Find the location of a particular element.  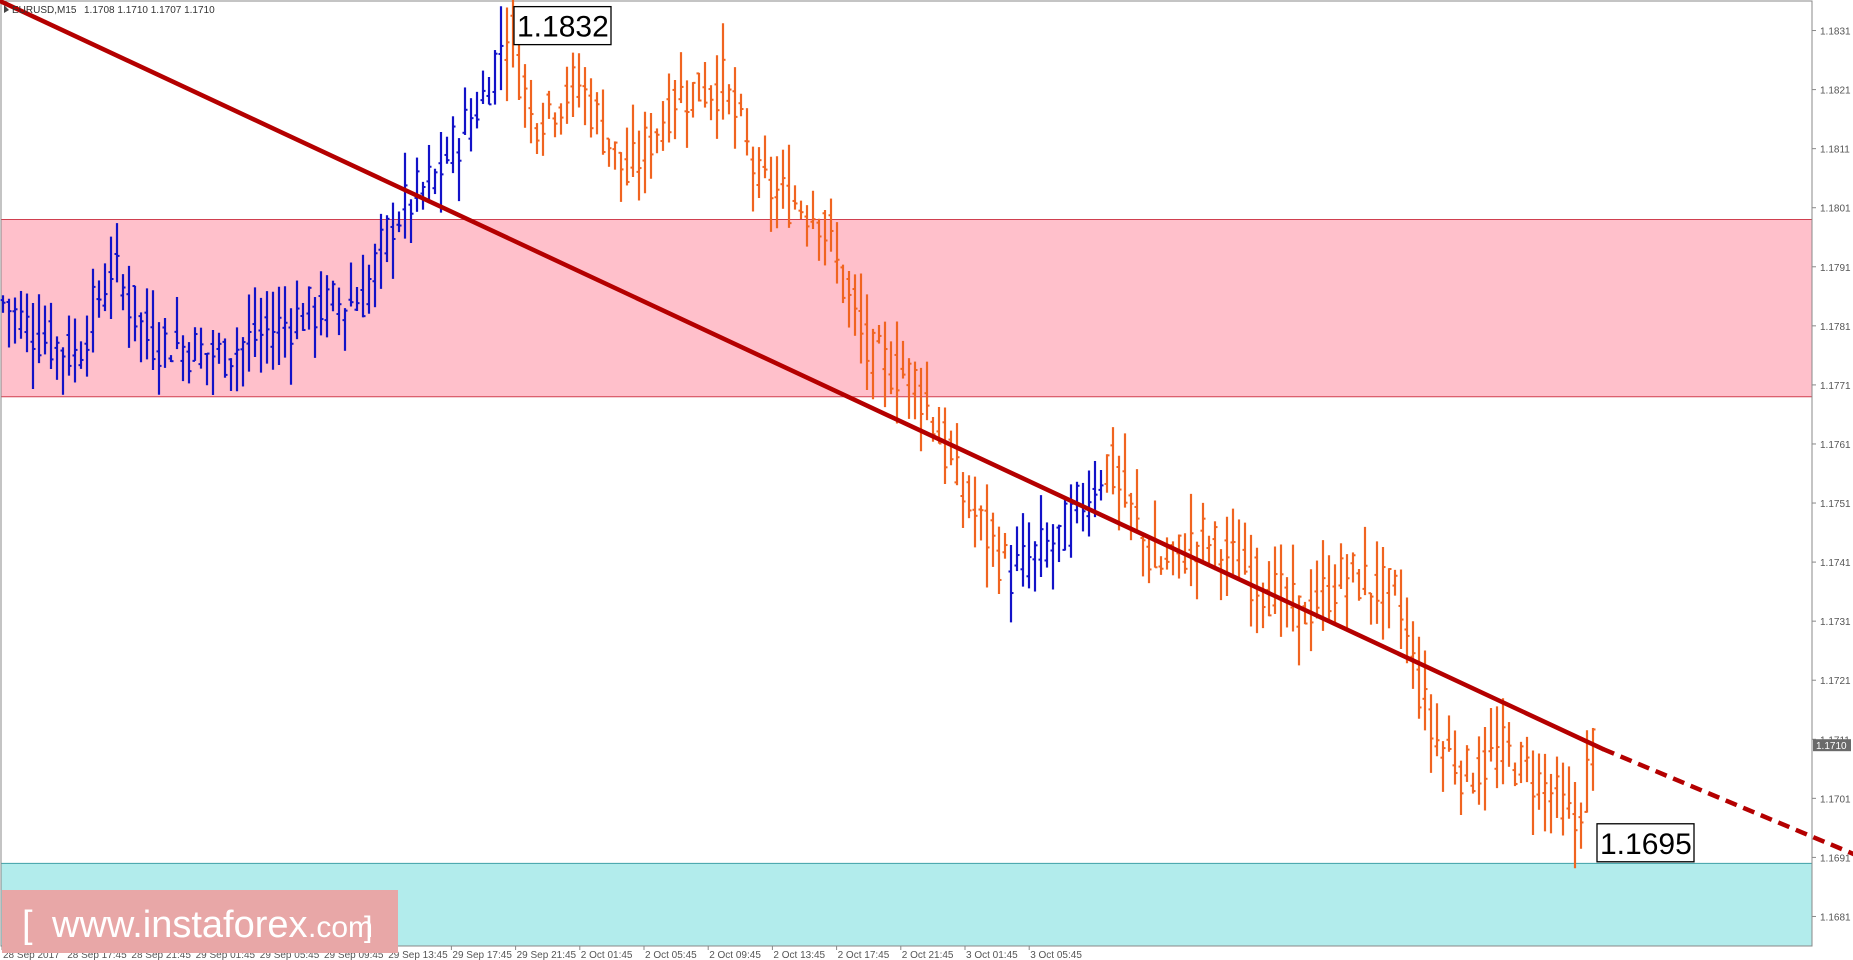

chart-header: EURUSD,M15 1.1708 1.1710 1.1707 1.1710 is located at coordinates (109, 10).